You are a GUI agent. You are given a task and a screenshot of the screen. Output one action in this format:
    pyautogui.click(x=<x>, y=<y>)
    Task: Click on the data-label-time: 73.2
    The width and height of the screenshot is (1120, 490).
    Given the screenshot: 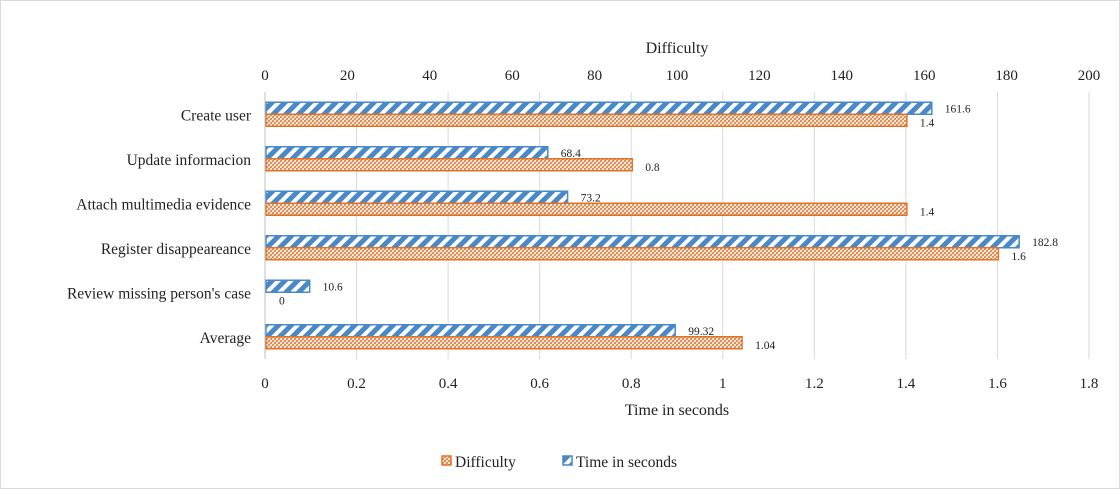 What is the action you would take?
    pyautogui.click(x=591, y=198)
    